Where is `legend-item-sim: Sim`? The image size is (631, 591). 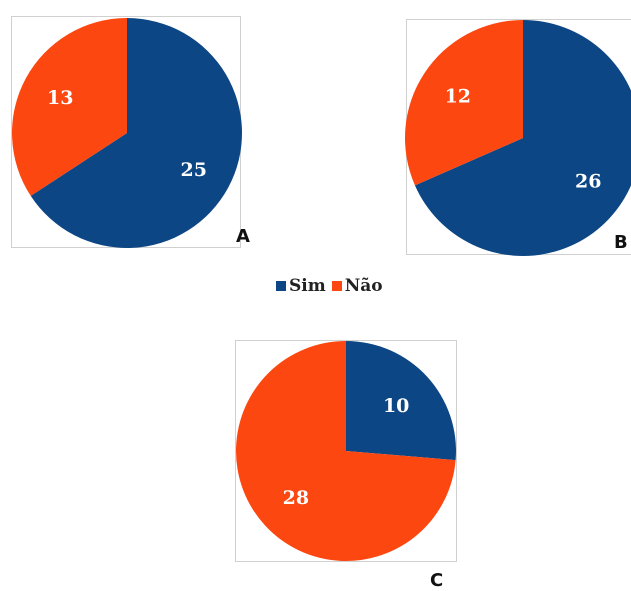
legend-item-sim: Sim is located at coordinates (301, 286).